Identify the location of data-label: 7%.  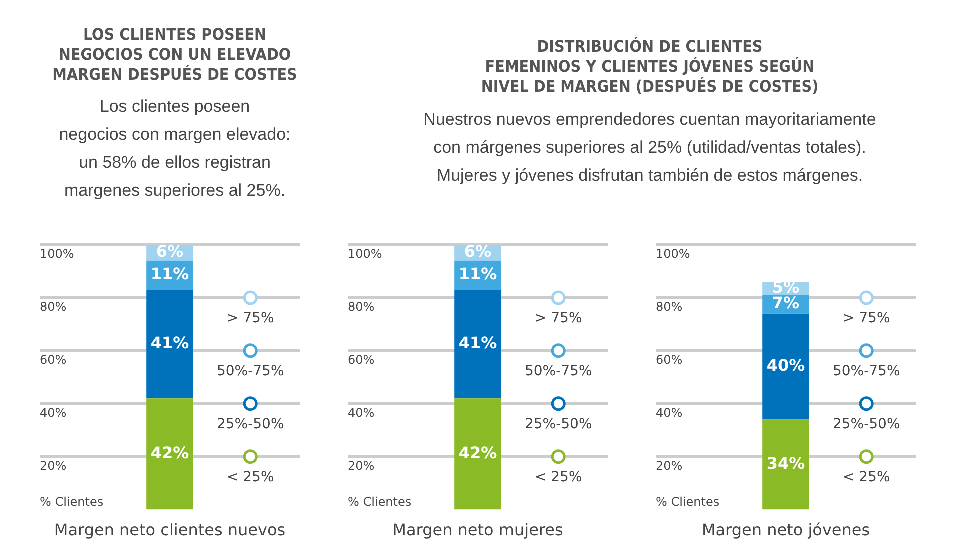
(786, 303).